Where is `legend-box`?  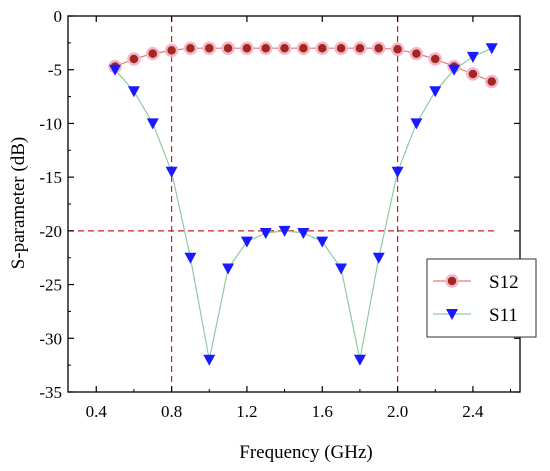
legend-box is located at coordinates (481, 298).